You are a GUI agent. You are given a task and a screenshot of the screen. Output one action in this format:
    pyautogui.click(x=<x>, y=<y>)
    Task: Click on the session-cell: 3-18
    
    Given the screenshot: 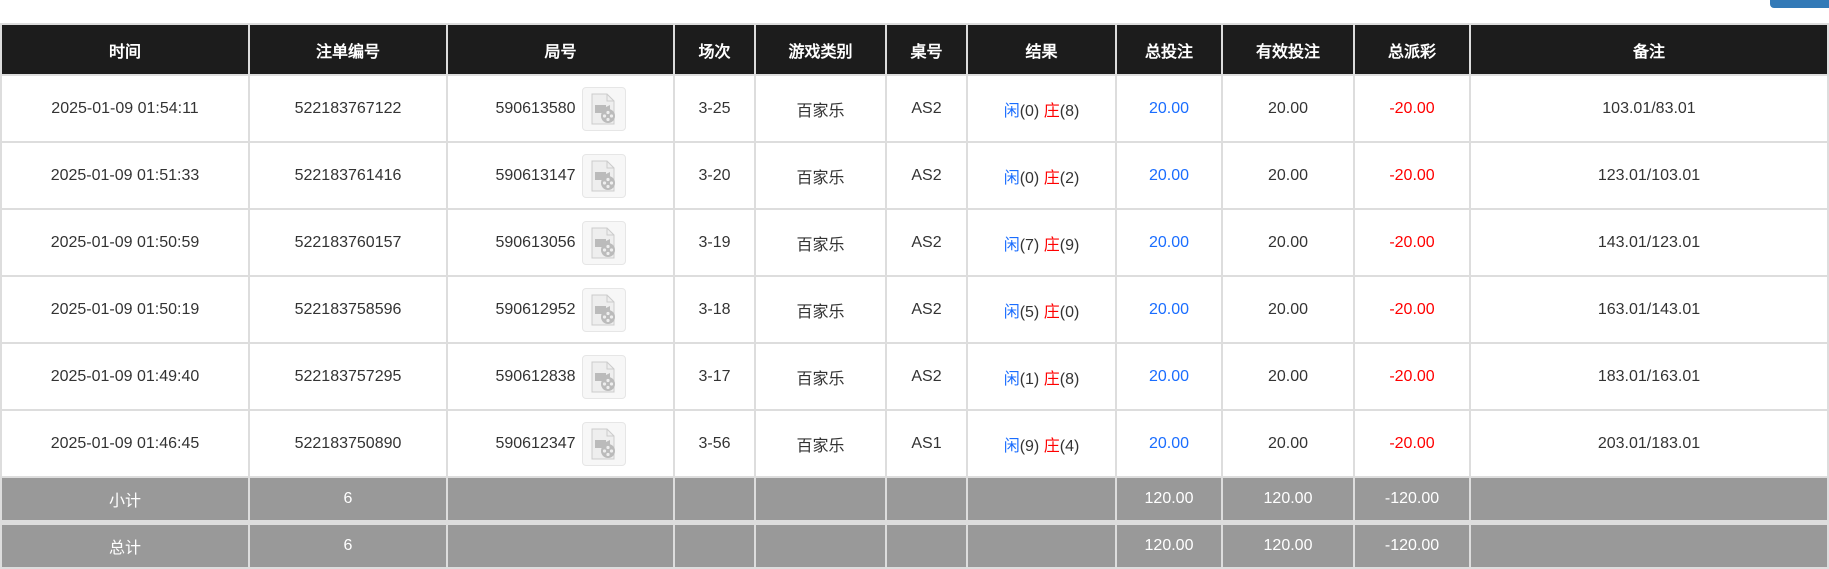 What is the action you would take?
    pyautogui.click(x=714, y=309)
    